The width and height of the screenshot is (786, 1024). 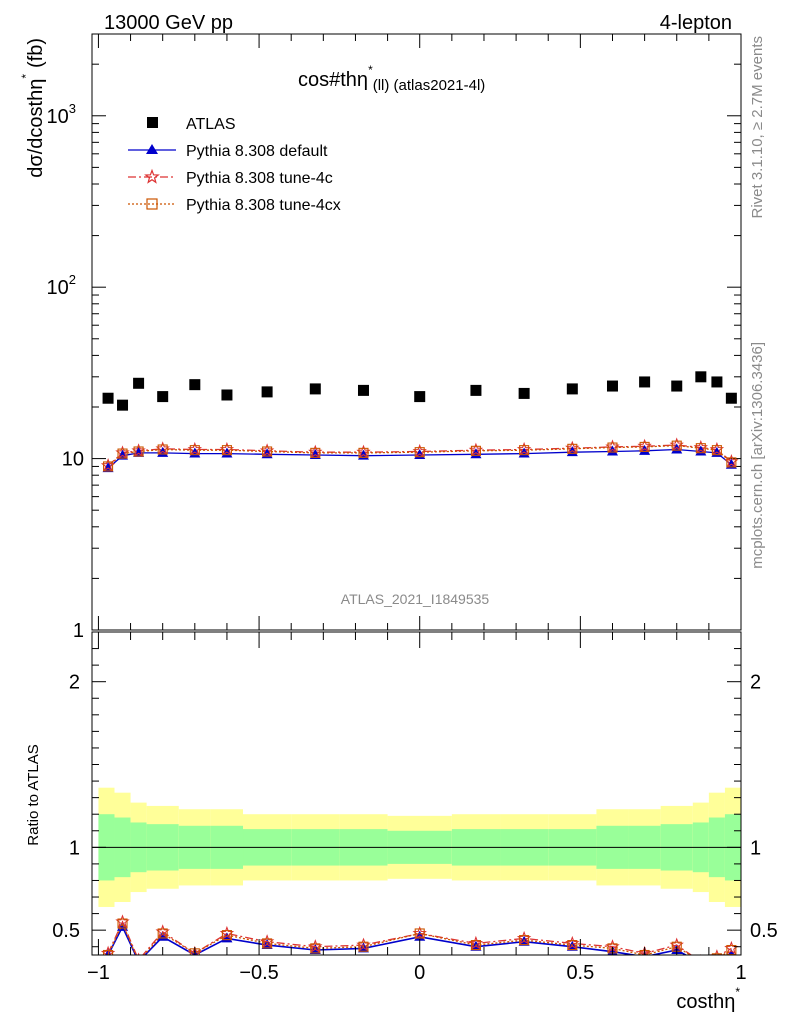 I want to click on plot-title: cos#thη*(ll) (atlas2021-4l), so click(x=391, y=78).